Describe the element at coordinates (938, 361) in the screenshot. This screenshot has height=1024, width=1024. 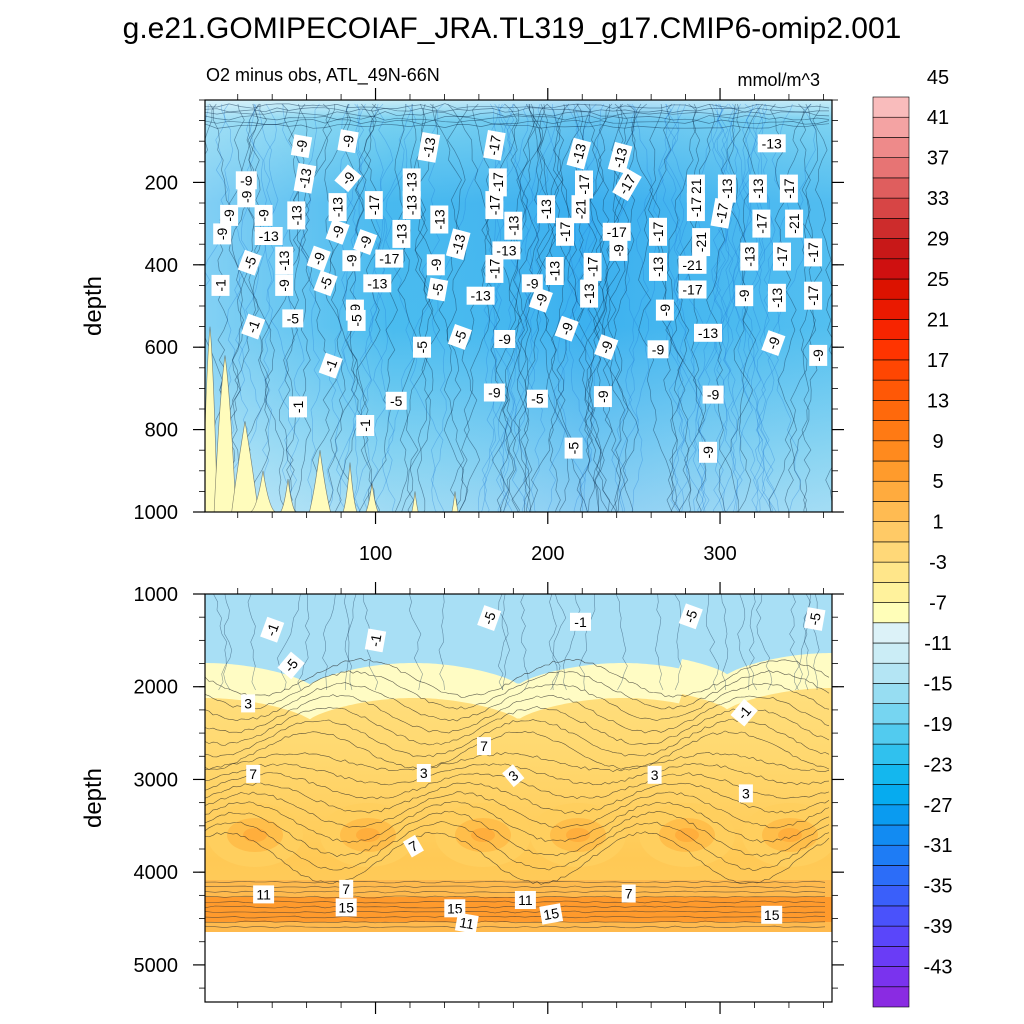
I see `colorbar-tick-label: 17` at that location.